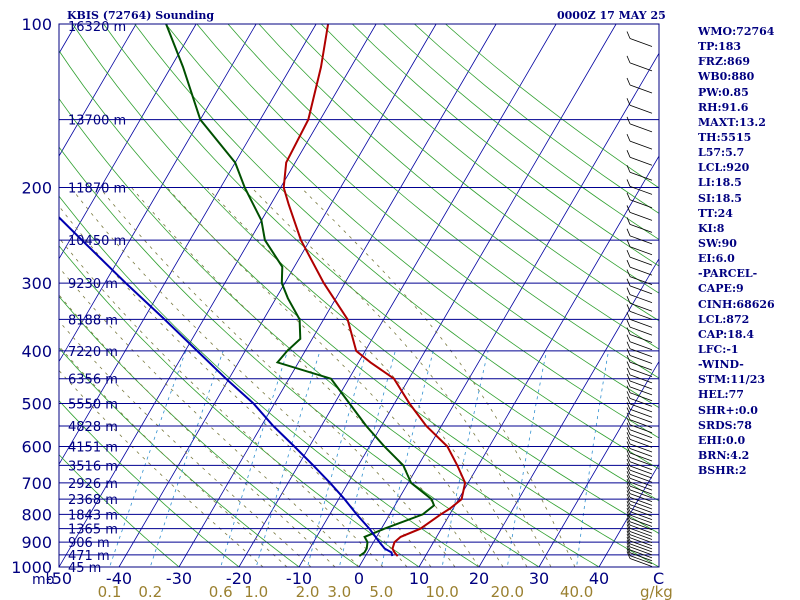 This screenshot has width=800, height=600. What do you see at coordinates (346, 591) in the screenshot?
I see `mixing-ratio-axis: 0.1 0.2 0.6 1.0 2.0 3.0 5.0 10.0 20.0 40.0` at bounding box center [346, 591].